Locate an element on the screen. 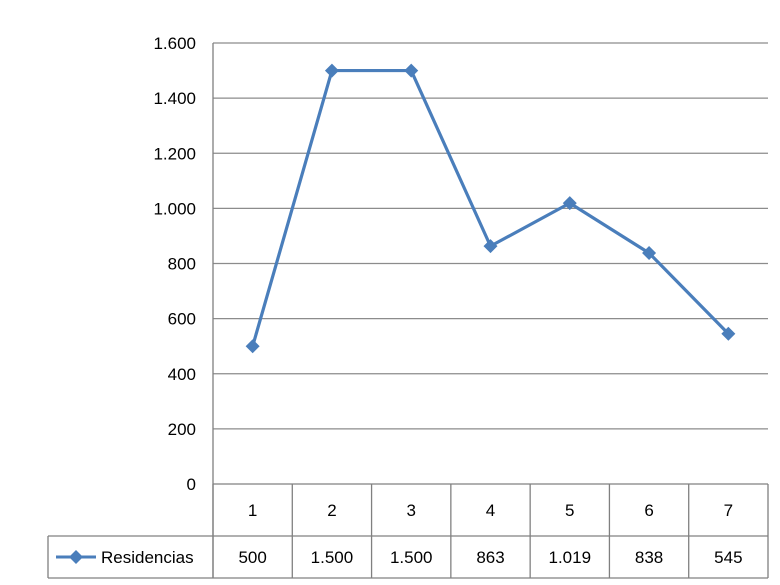  y-tick-label: 1.000 is located at coordinates (174, 208).